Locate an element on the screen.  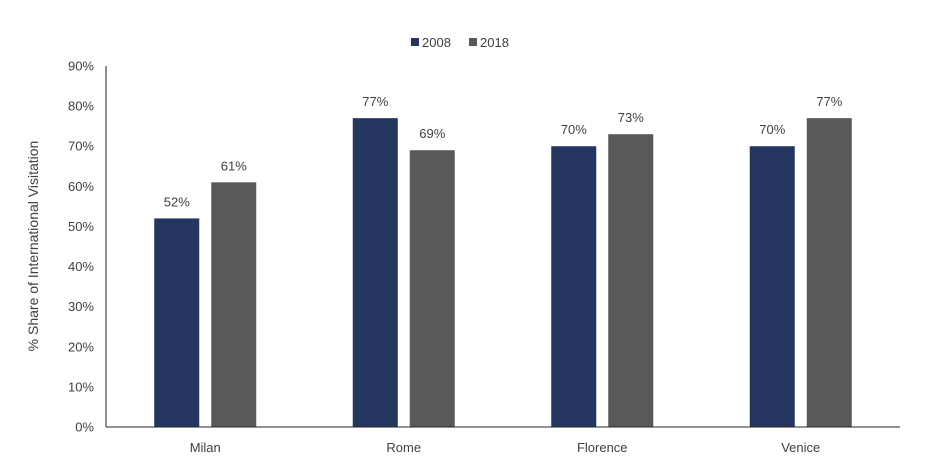
legend-label: 2008 is located at coordinates (436, 42).